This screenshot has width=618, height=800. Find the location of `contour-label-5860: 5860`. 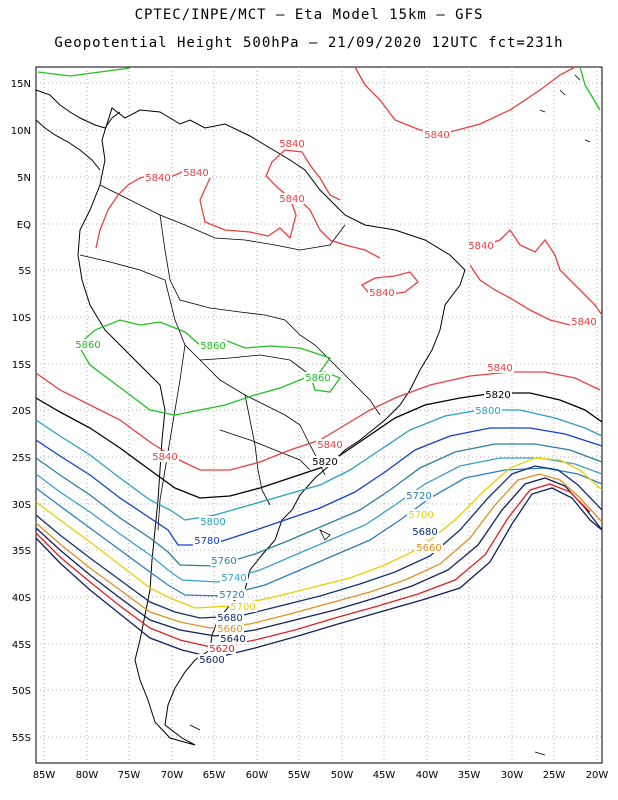

contour-label-5860: 5860 is located at coordinates (87, 345).